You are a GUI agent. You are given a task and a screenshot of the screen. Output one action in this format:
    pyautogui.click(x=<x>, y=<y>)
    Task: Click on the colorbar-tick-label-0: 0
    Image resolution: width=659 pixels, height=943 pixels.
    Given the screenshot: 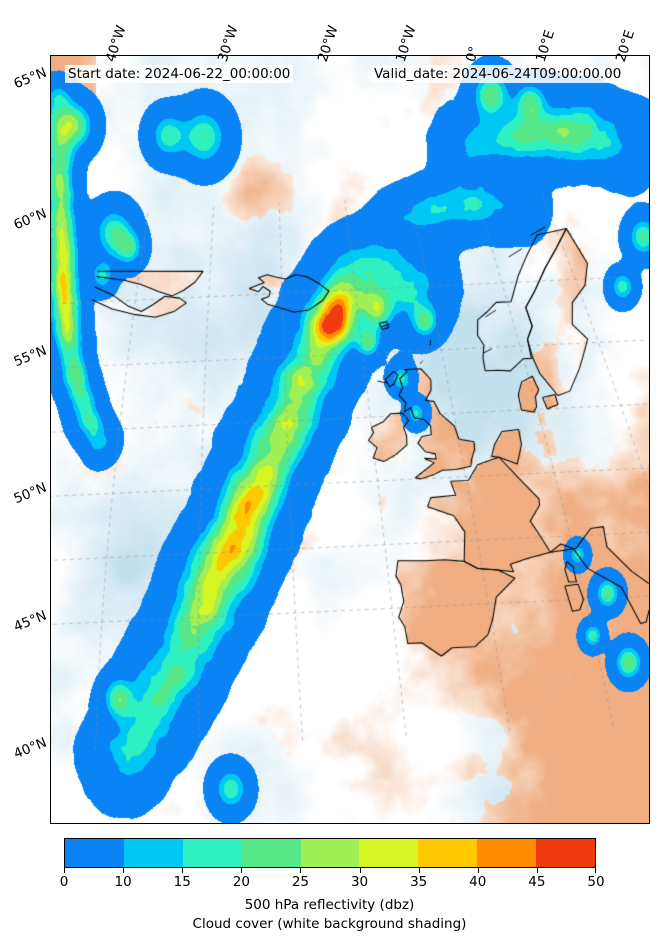 What is the action you would take?
    pyautogui.click(x=64, y=882)
    